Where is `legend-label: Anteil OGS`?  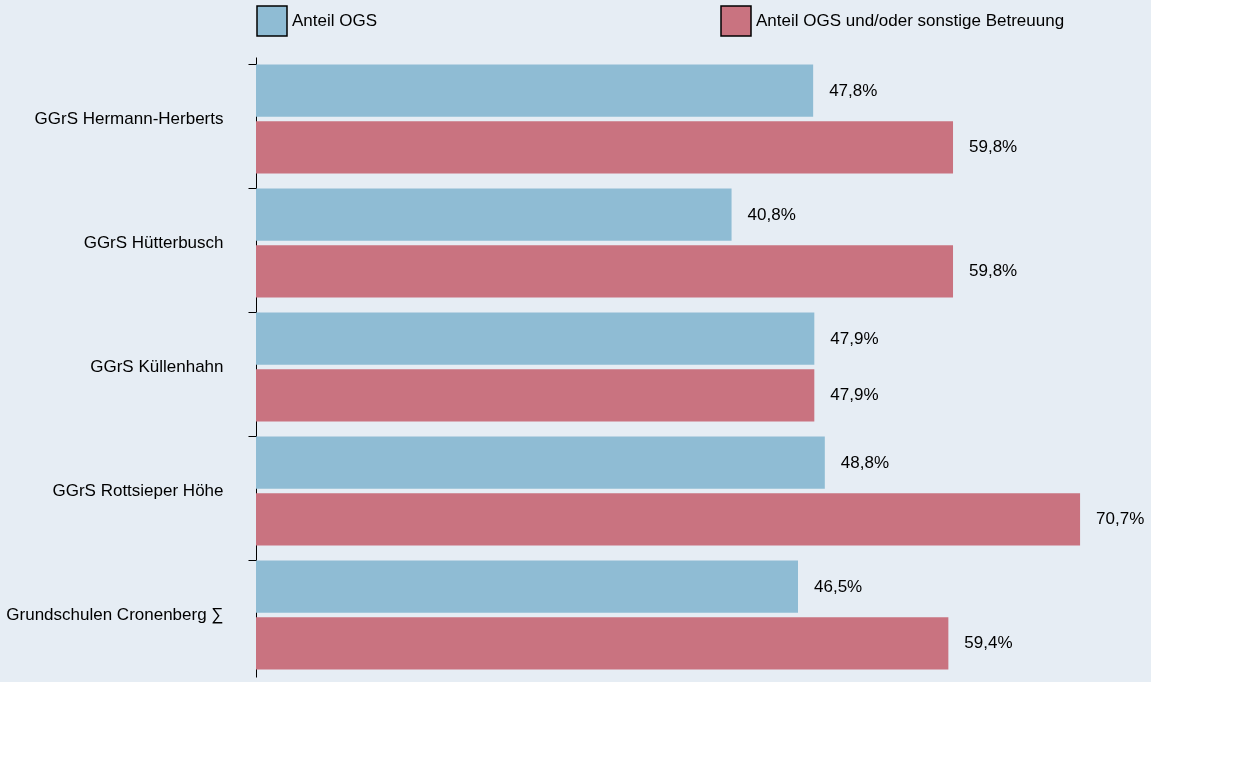
legend-label: Anteil OGS is located at coordinates (335, 20).